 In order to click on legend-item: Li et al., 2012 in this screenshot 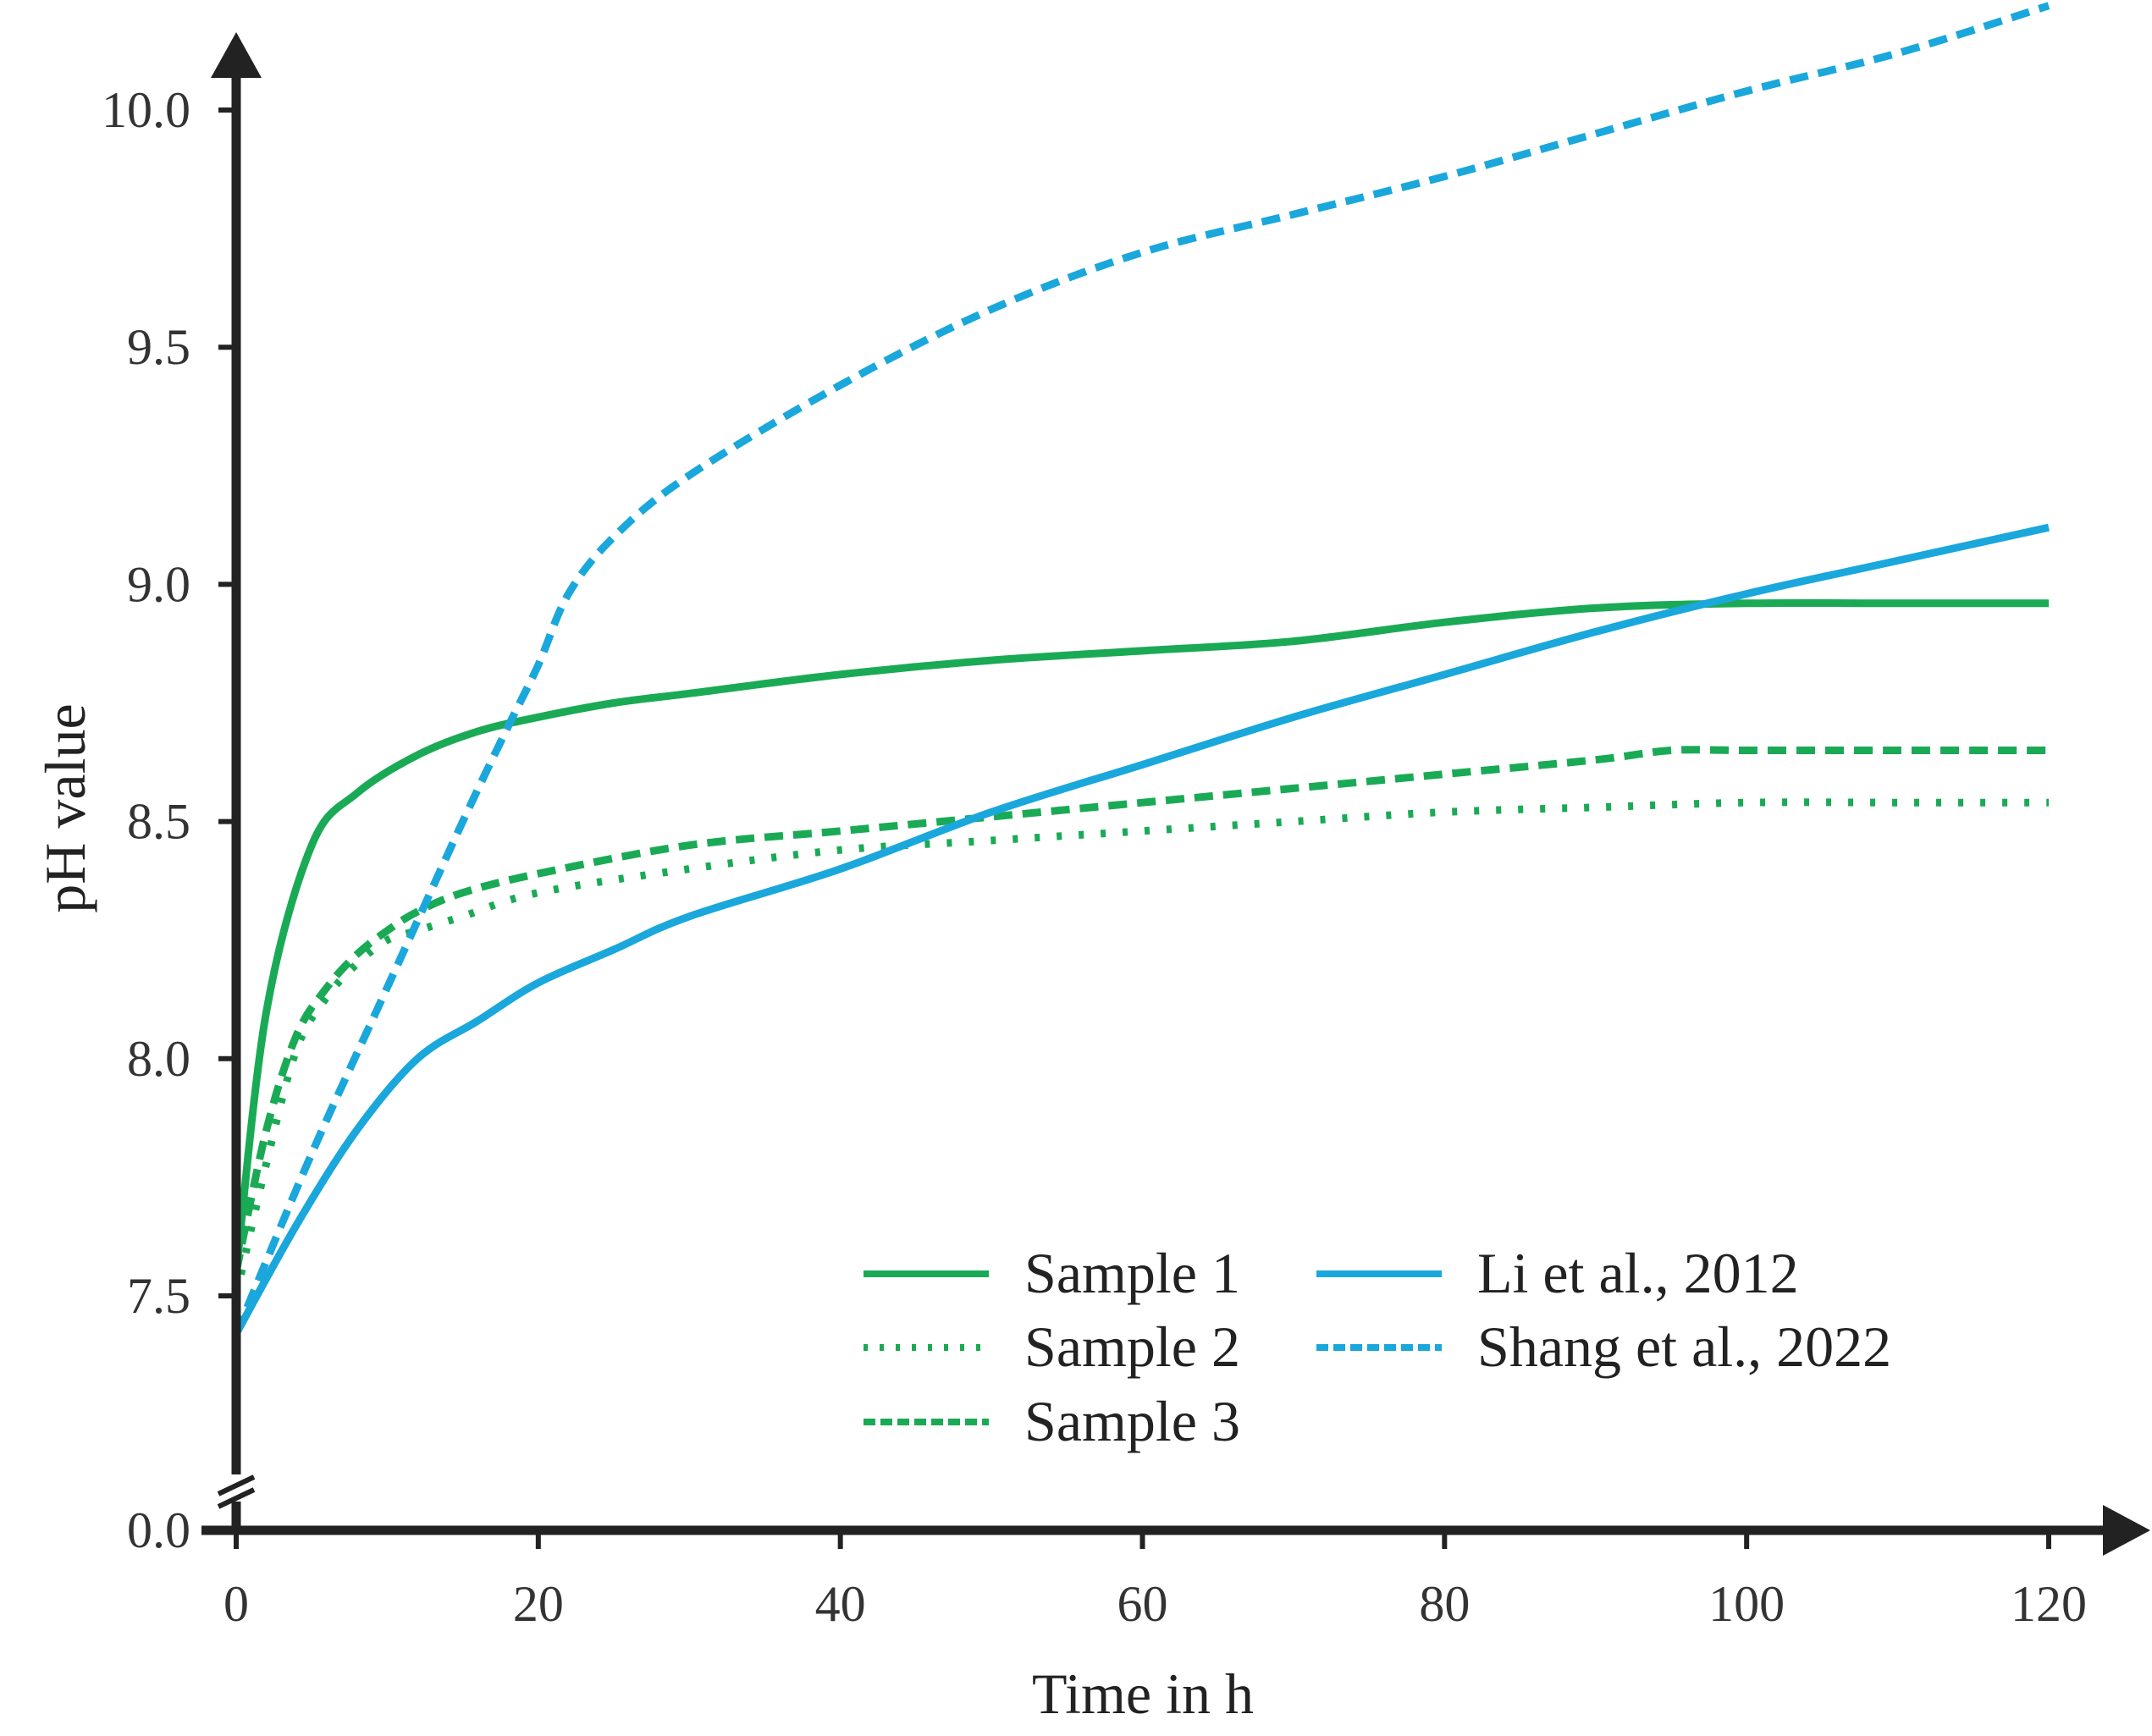, I will do `click(1557, 1273)`.